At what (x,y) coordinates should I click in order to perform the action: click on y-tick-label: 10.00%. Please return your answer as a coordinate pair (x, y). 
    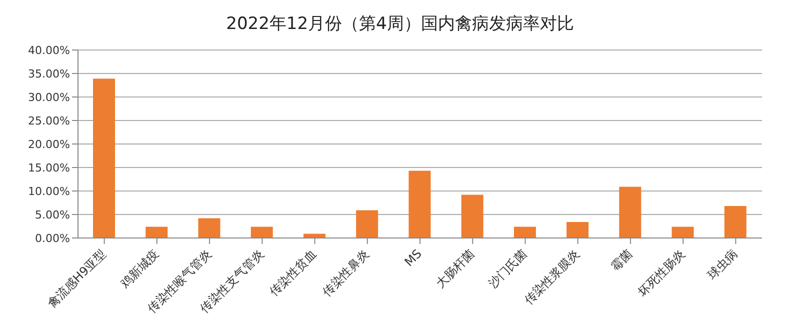
    Looking at the image, I should click on (49, 191).